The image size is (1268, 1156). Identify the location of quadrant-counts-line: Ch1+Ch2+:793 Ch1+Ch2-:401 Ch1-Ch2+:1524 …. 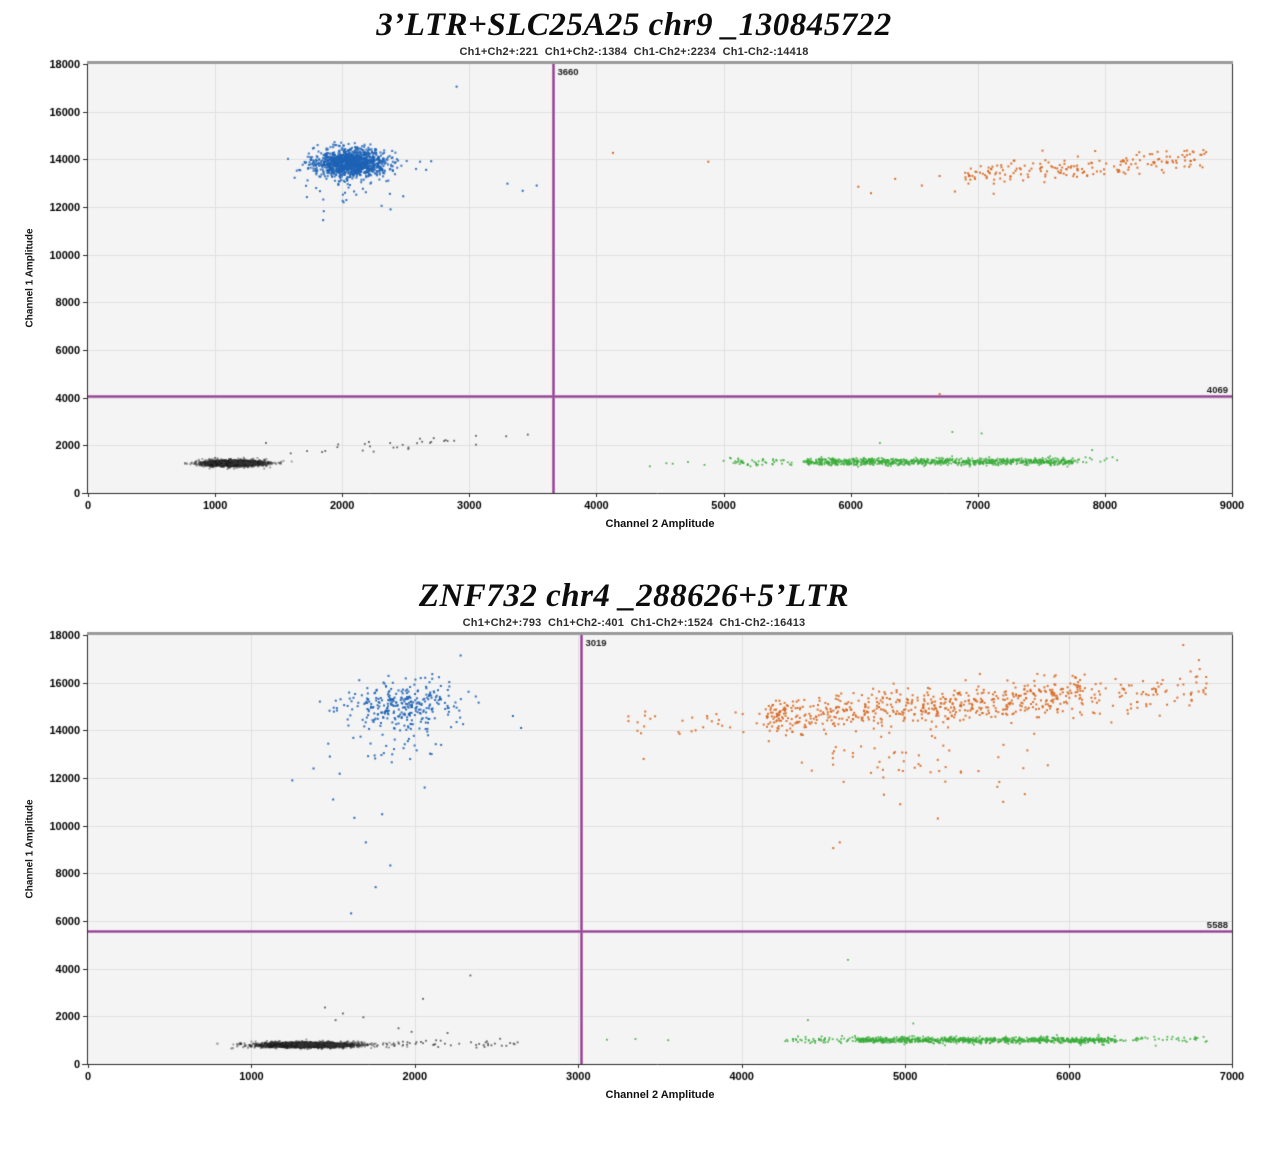
(634, 622).